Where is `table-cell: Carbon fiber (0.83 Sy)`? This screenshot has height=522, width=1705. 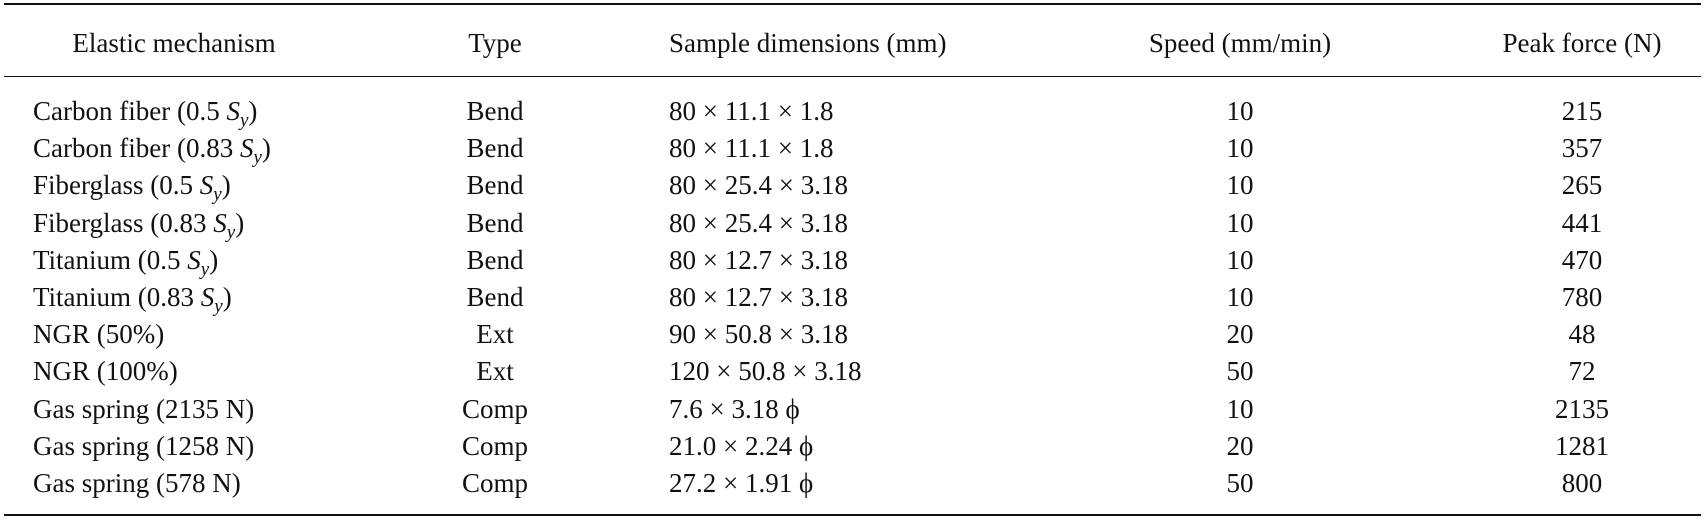 table-cell: Carbon fiber (0.83 Sy) is located at coordinates (152, 150).